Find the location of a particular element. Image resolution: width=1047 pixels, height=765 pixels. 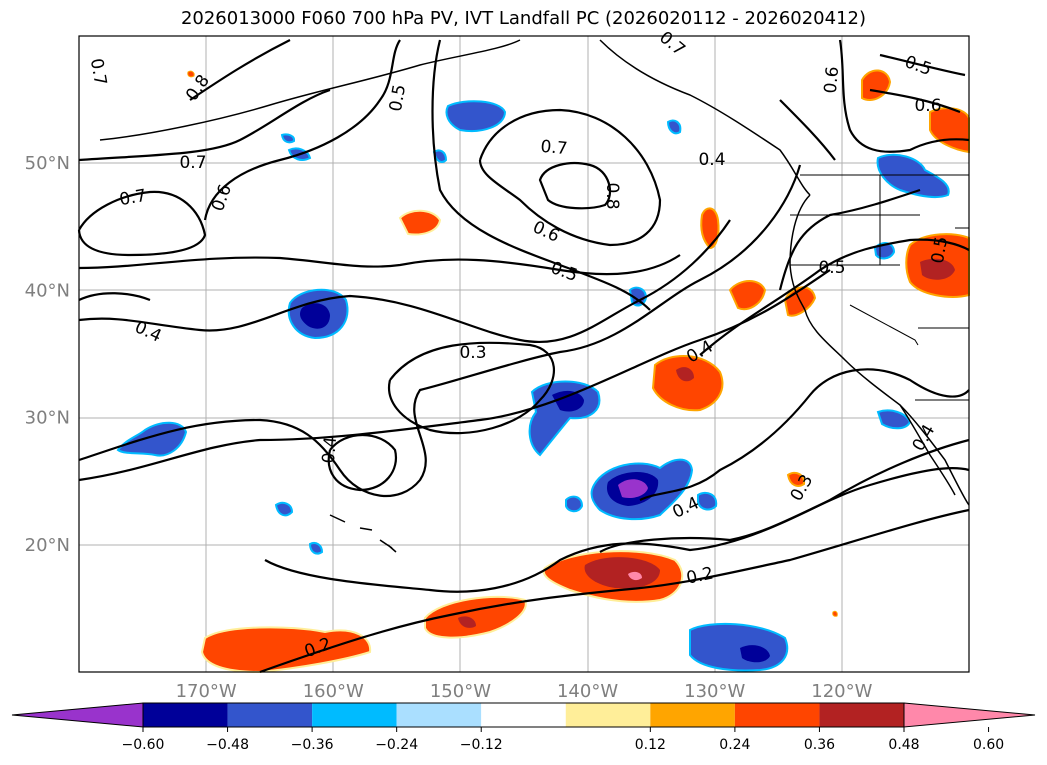

longitude-label: 130°W is located at coordinates (714, 691).